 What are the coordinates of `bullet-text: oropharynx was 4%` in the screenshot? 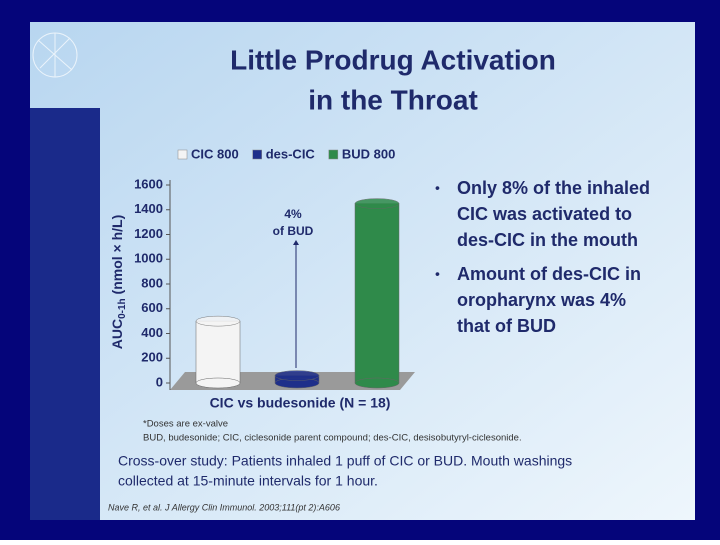 It's located at (541, 300).